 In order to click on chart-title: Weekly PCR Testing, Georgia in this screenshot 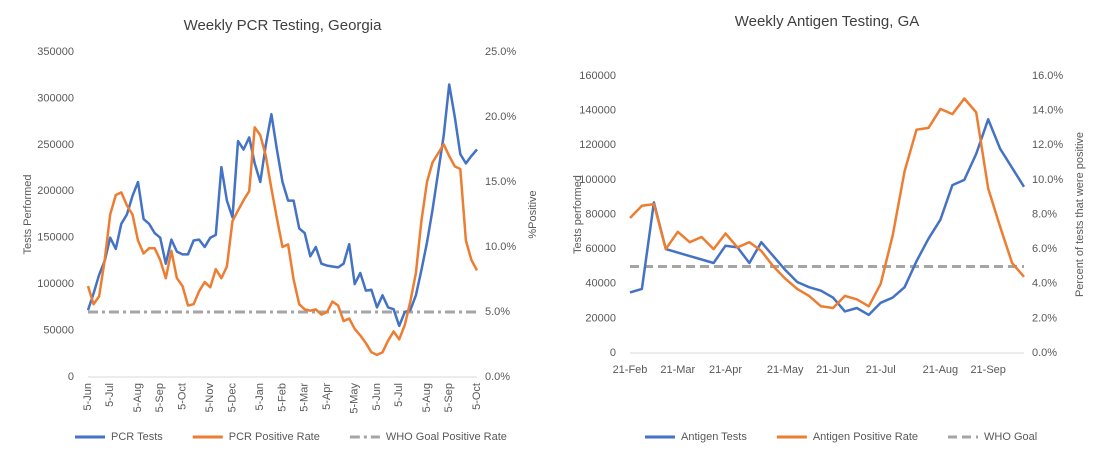, I will do `click(283, 25)`.